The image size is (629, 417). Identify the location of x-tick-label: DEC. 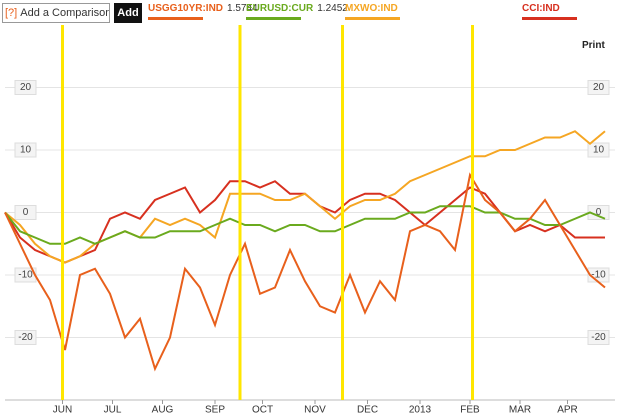
(367, 410).